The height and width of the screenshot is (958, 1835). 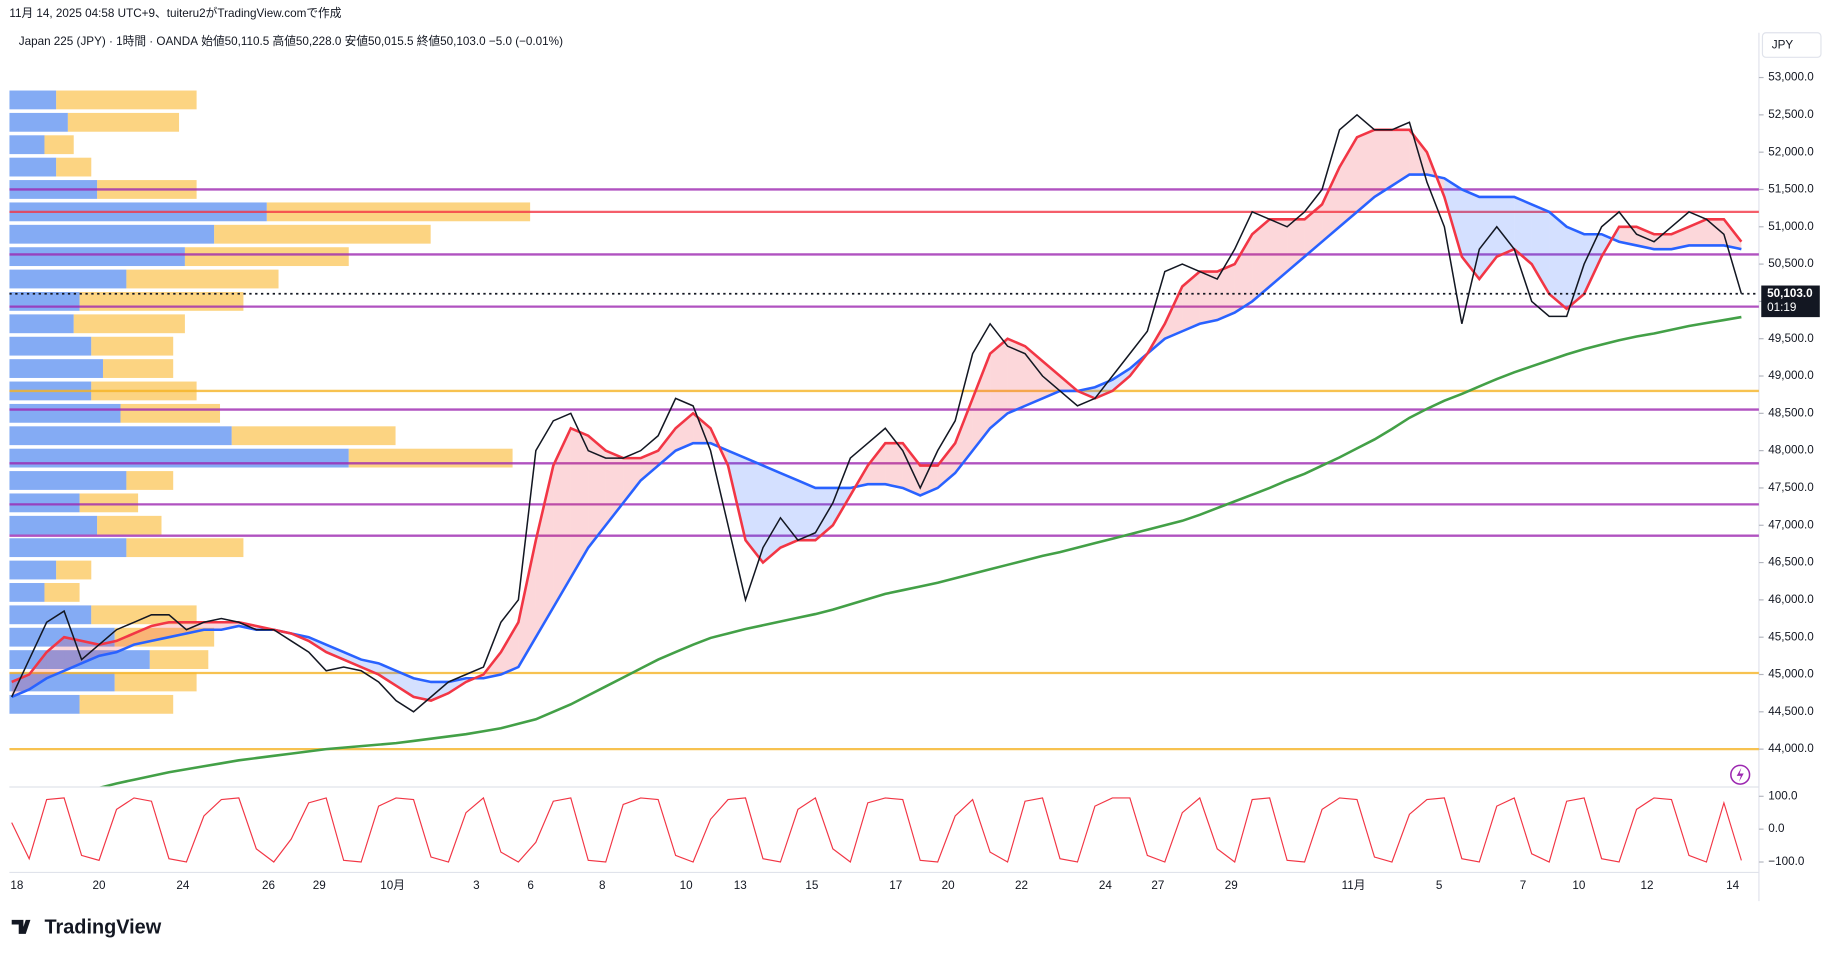 I want to click on series-line, so click(x=876, y=829).